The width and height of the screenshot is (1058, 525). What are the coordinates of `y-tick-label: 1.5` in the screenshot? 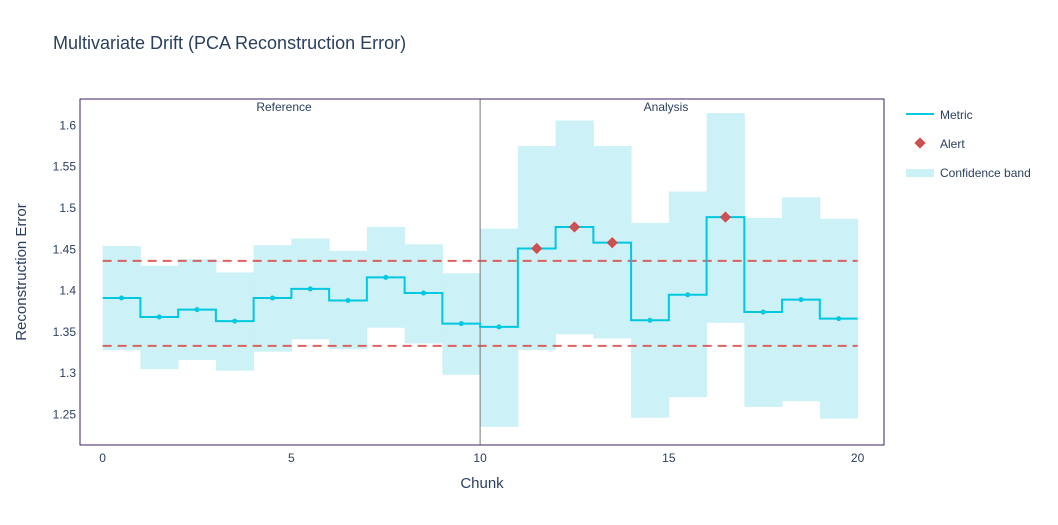 It's located at (67, 208).